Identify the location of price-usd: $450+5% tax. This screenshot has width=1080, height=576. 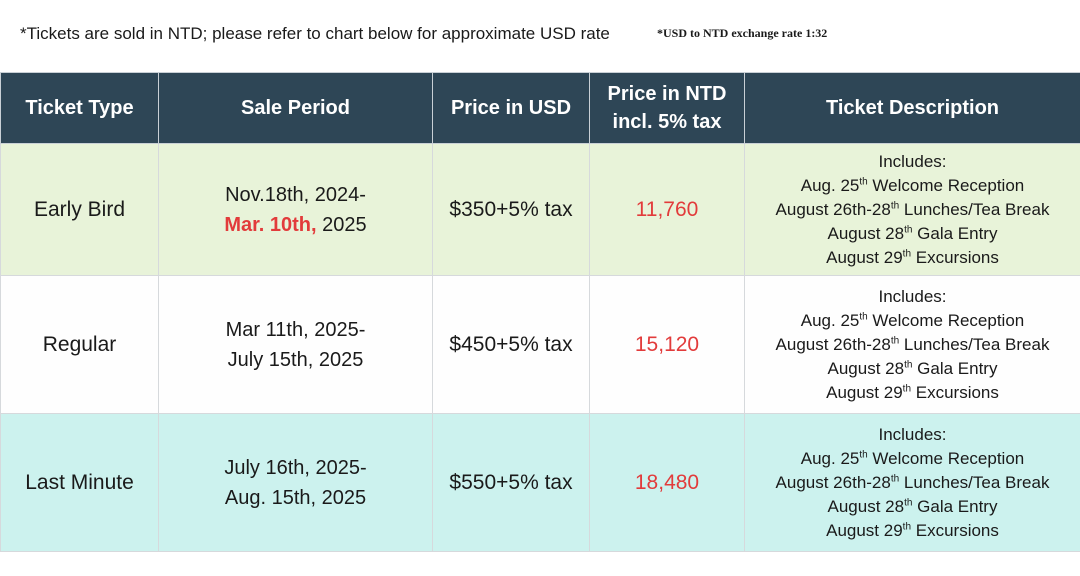
(511, 344).